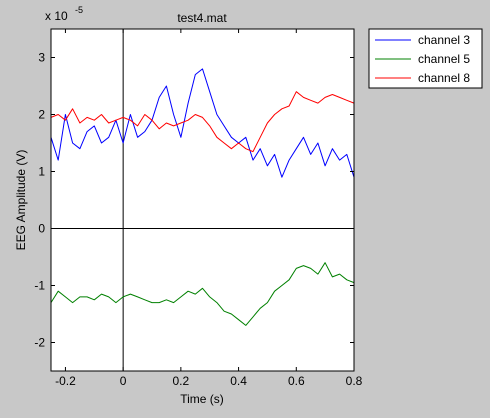 The image size is (490, 418). Describe the element at coordinates (21, 200) in the screenshot. I see `y-axis-label: EEG Amplitude (V)` at that location.